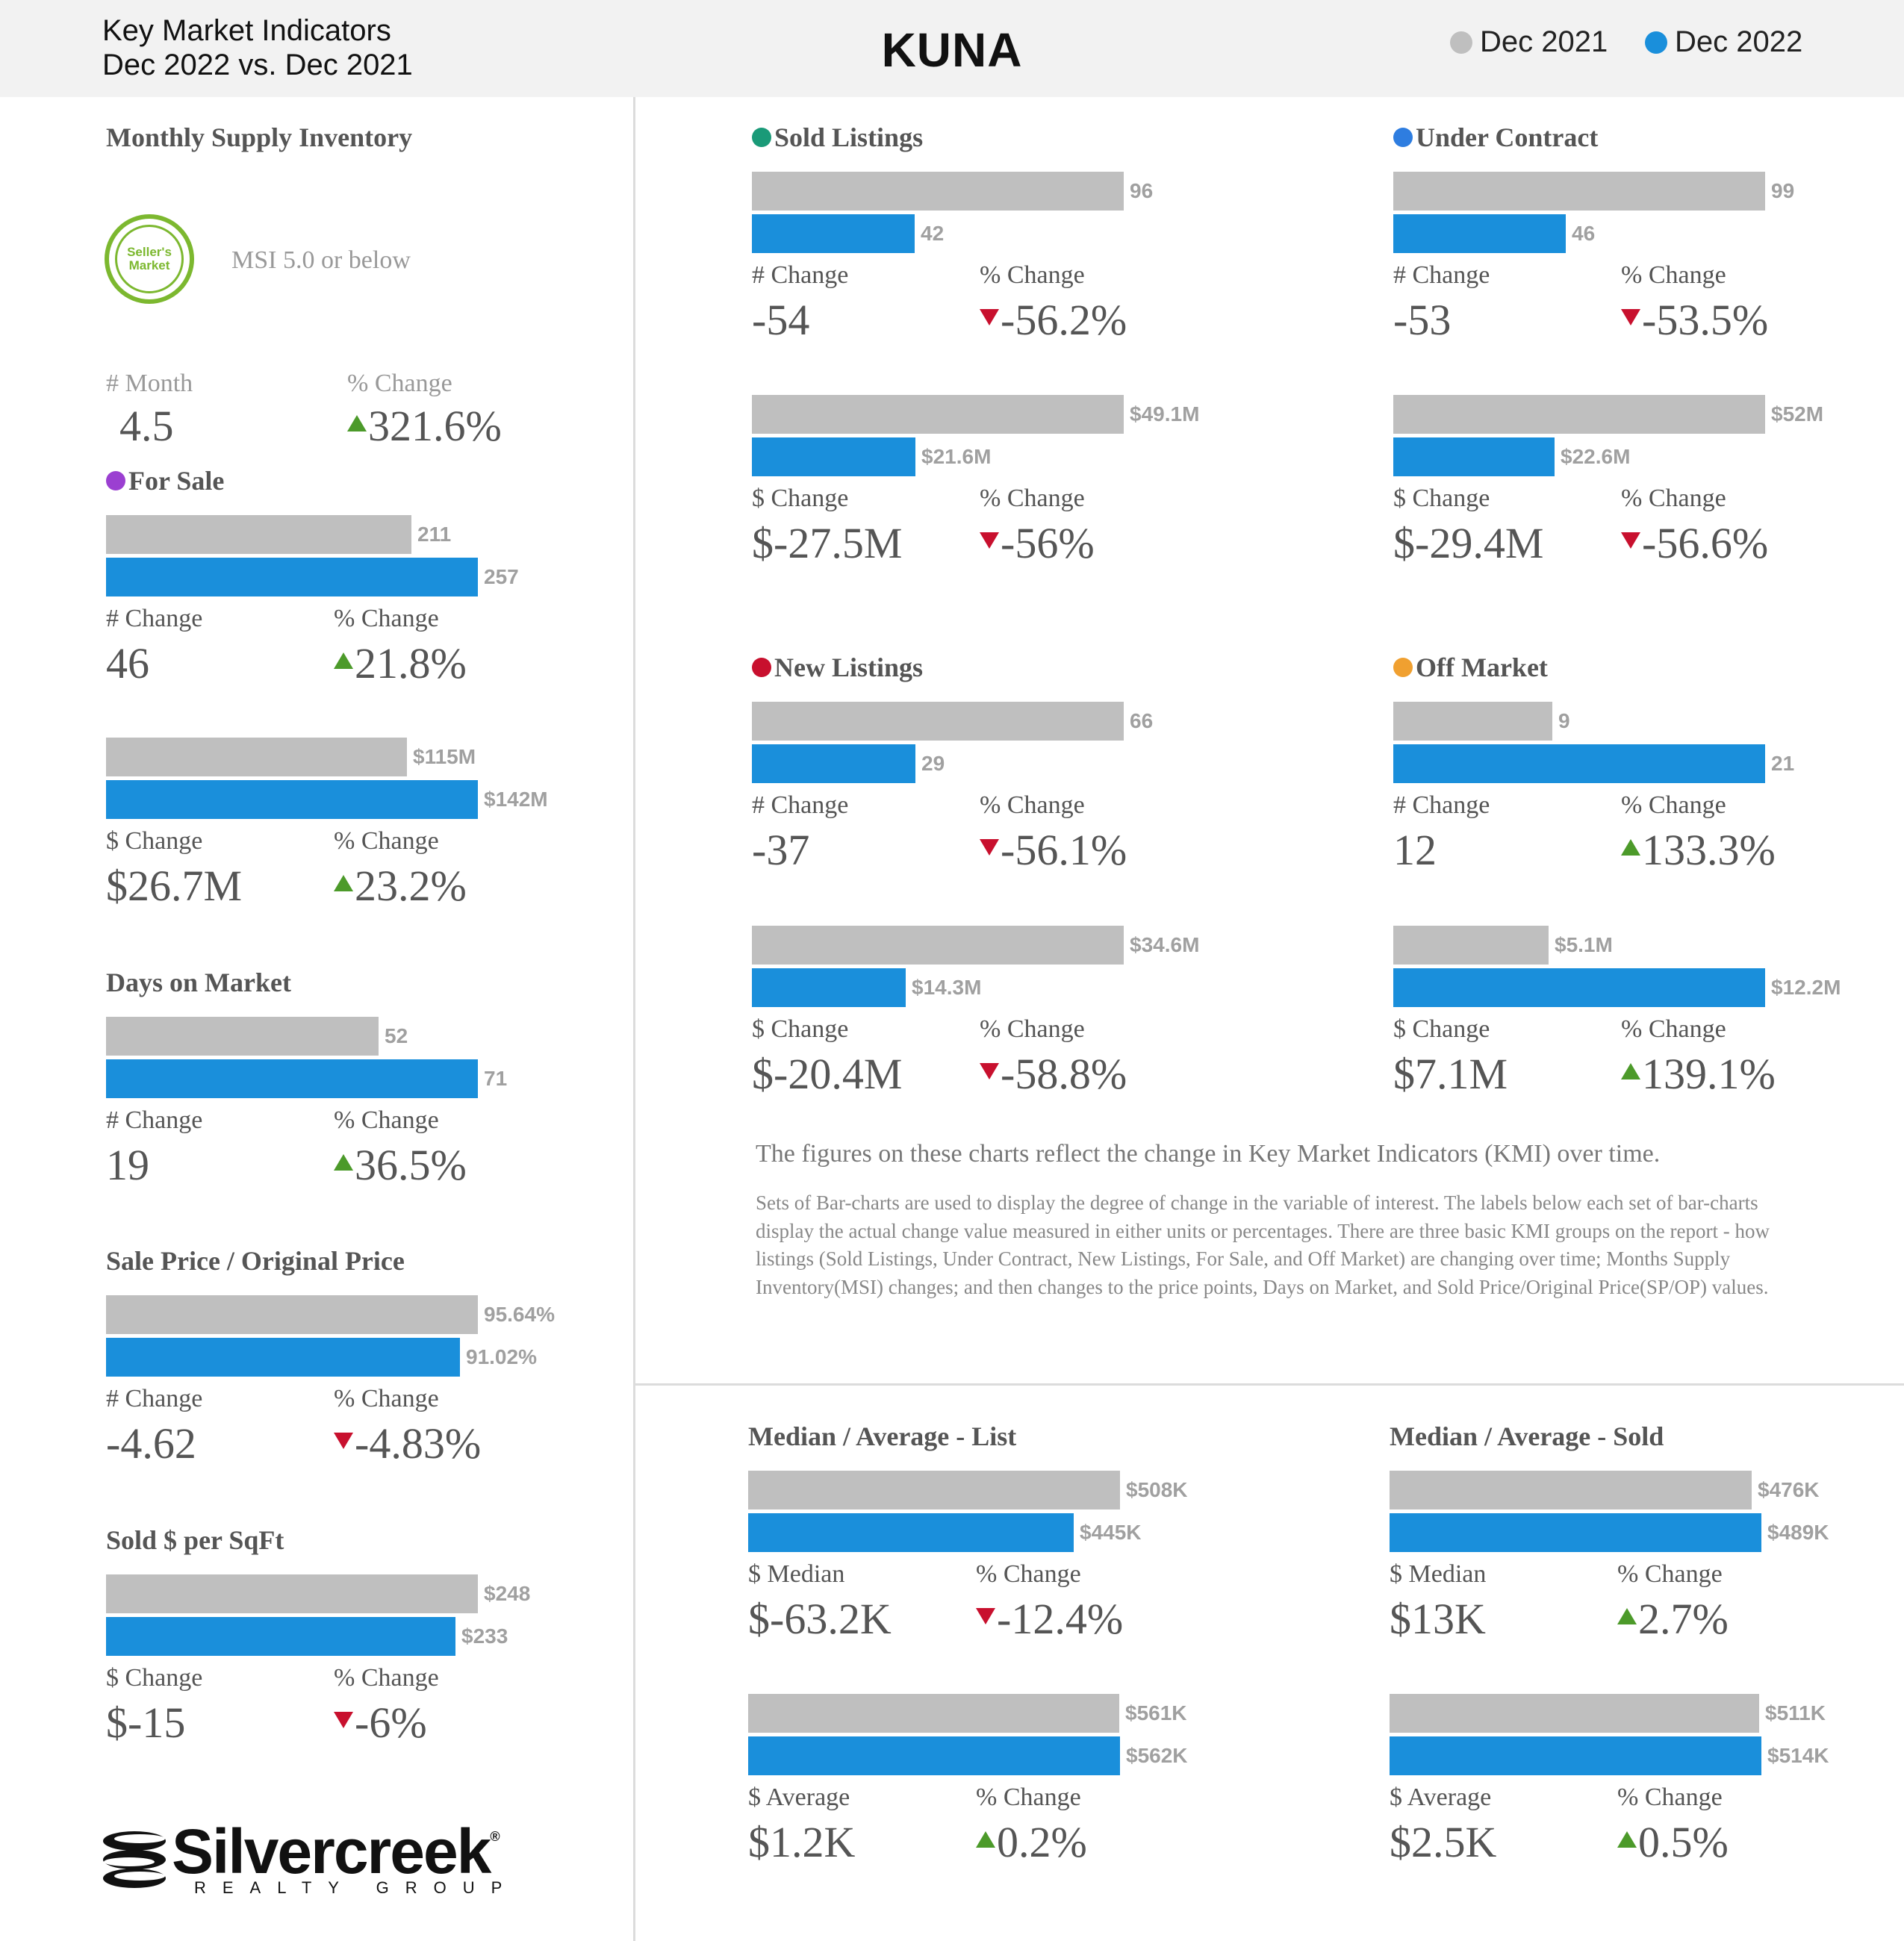 The width and height of the screenshot is (1904, 1941). Describe the element at coordinates (154, 1678) in the screenshot. I see `sold-per-sqft-change-label: $ Change` at that location.